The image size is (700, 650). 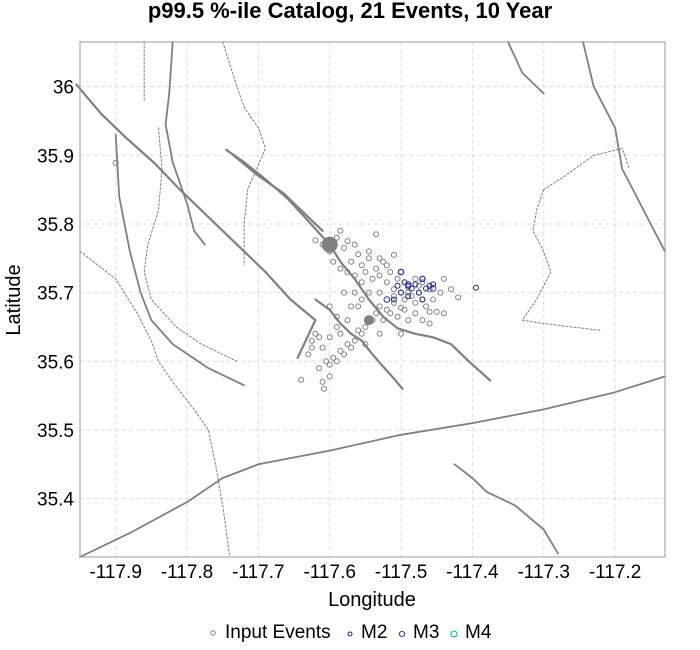 What do you see at coordinates (472, 572) in the screenshot?
I see `x-tick-label: -117.4` at bounding box center [472, 572].